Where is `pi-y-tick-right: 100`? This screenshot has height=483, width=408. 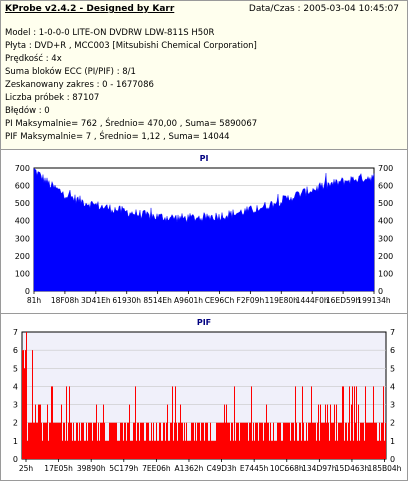
pi-y-tick-right: 100 is located at coordinates (385, 273).